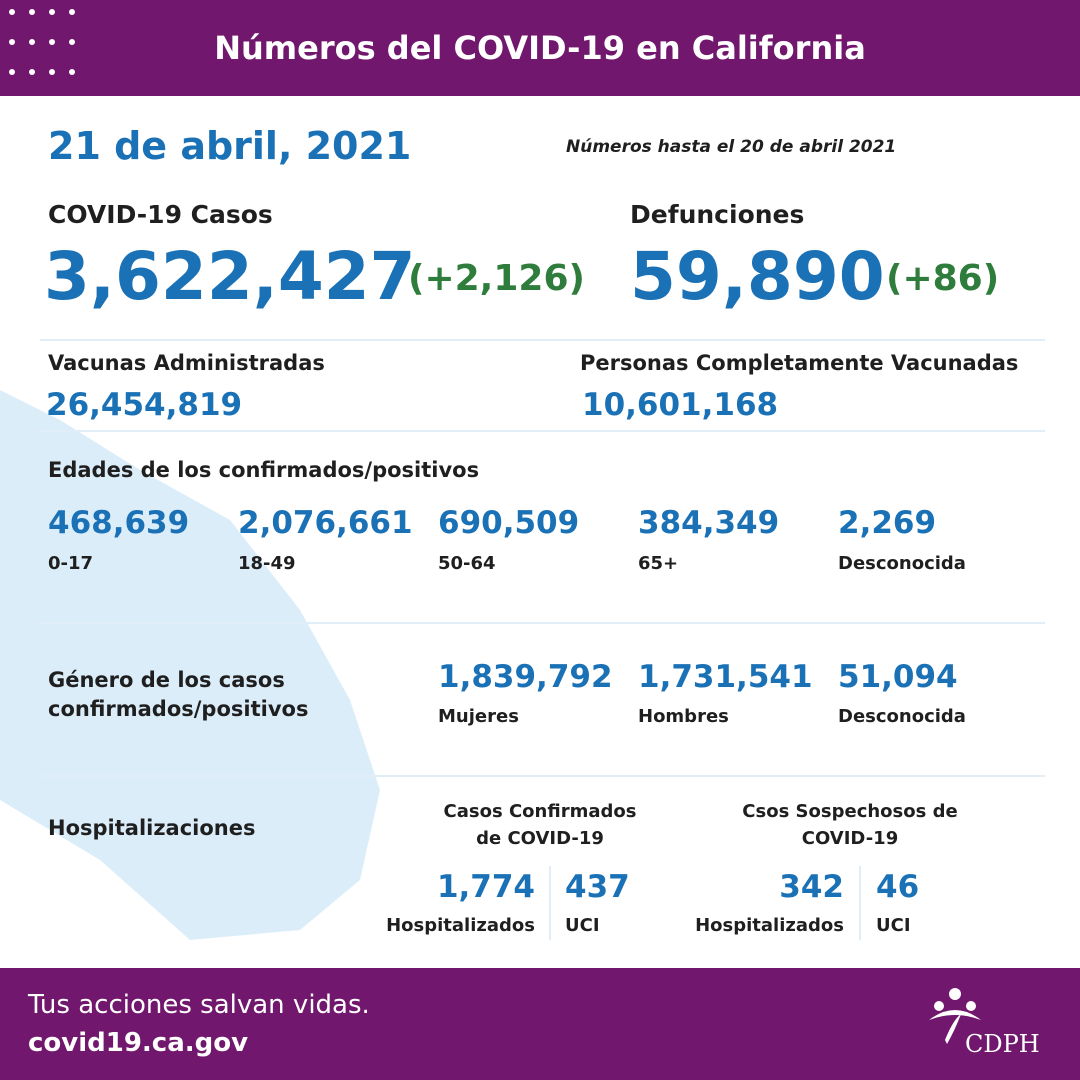 The width and height of the screenshot is (1080, 1080). I want to click on gender-label: Desconocida, so click(902, 716).